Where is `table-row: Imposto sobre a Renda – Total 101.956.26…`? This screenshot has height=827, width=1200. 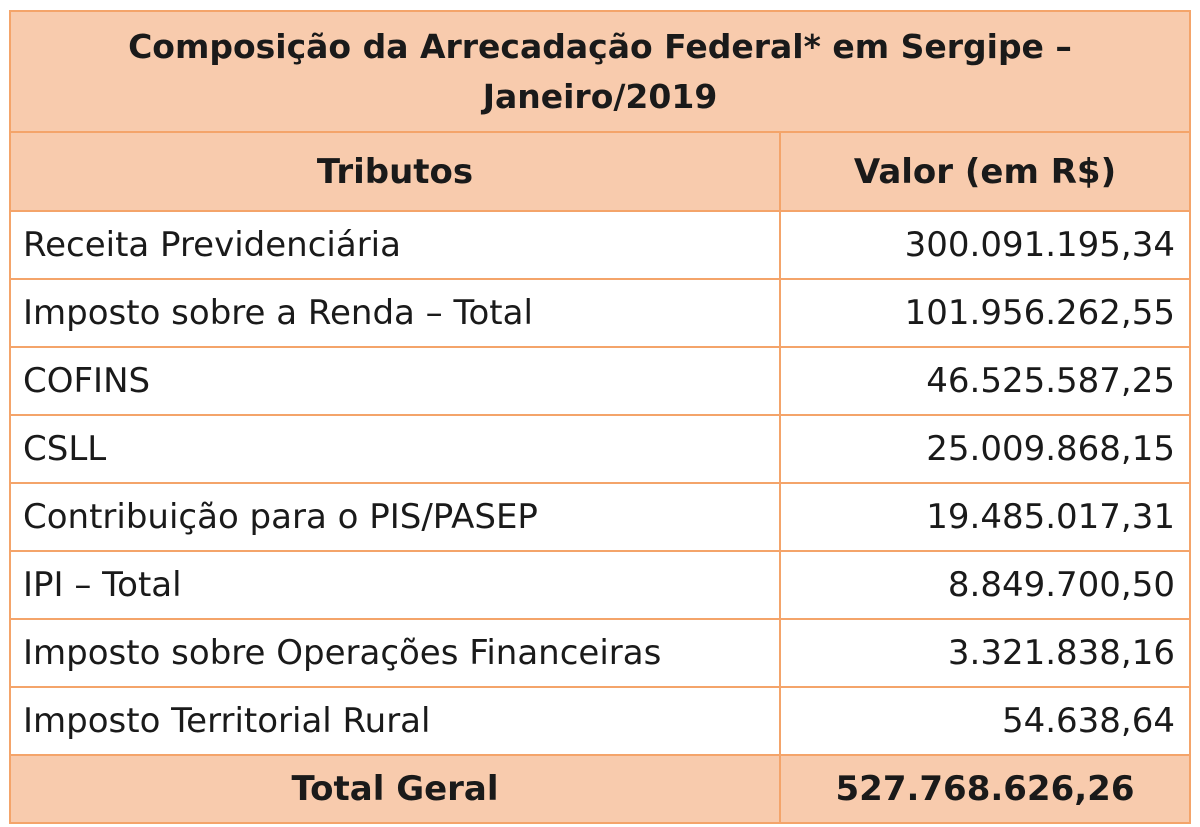 table-row: Imposto sobre a Renda – Total 101.956.26… is located at coordinates (600, 313).